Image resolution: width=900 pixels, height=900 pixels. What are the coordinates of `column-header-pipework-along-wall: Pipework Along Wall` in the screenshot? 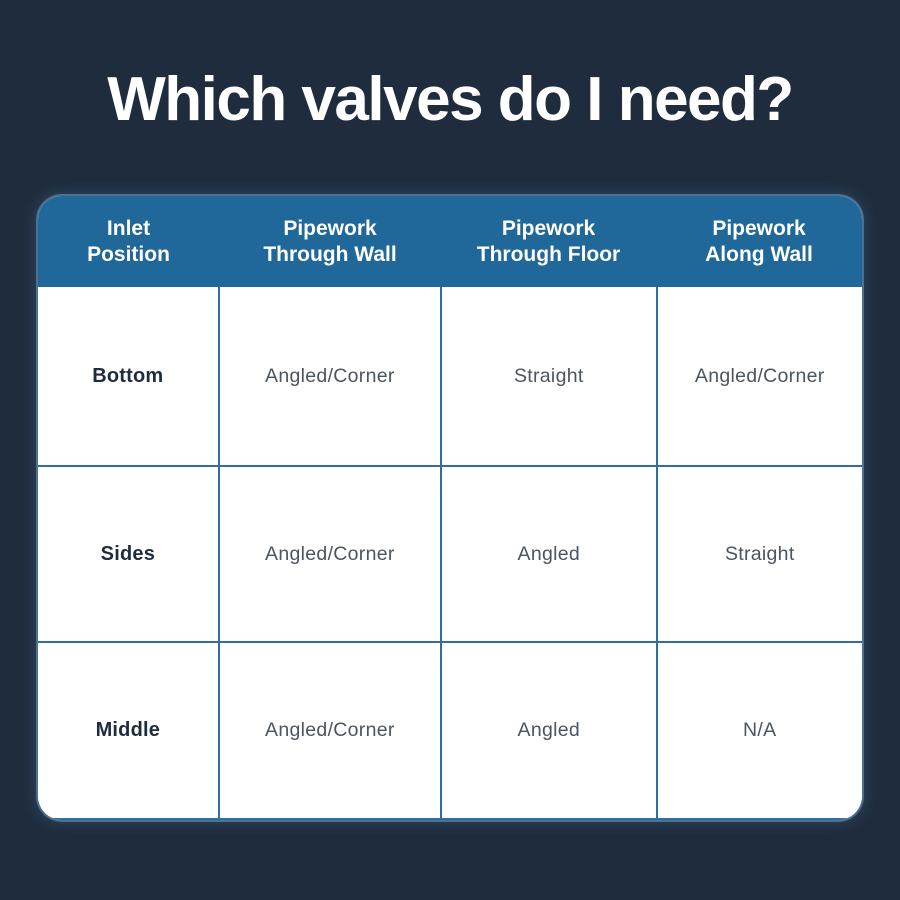 It's located at (759, 241).